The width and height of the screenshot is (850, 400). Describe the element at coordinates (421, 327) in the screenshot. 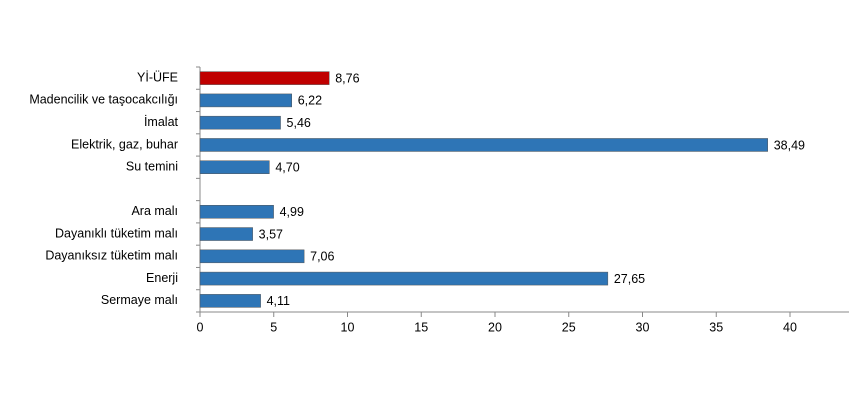

I see `x-tick-label: 15` at that location.